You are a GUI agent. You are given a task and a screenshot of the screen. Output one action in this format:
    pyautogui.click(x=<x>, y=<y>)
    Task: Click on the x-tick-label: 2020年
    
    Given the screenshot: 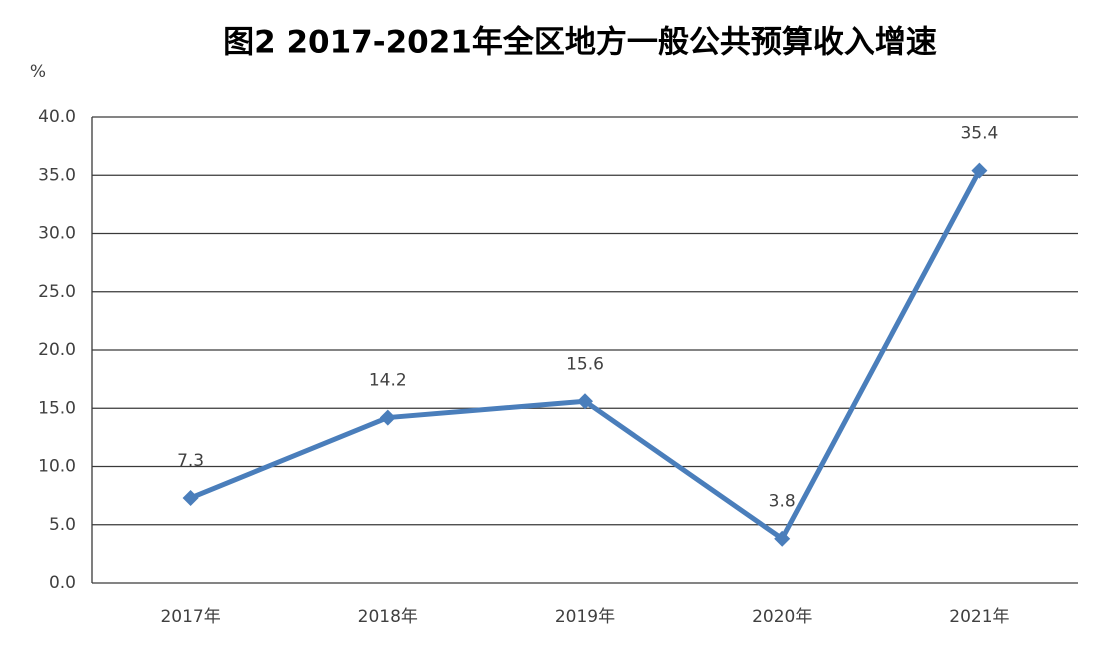 What is the action you would take?
    pyautogui.click(x=782, y=617)
    